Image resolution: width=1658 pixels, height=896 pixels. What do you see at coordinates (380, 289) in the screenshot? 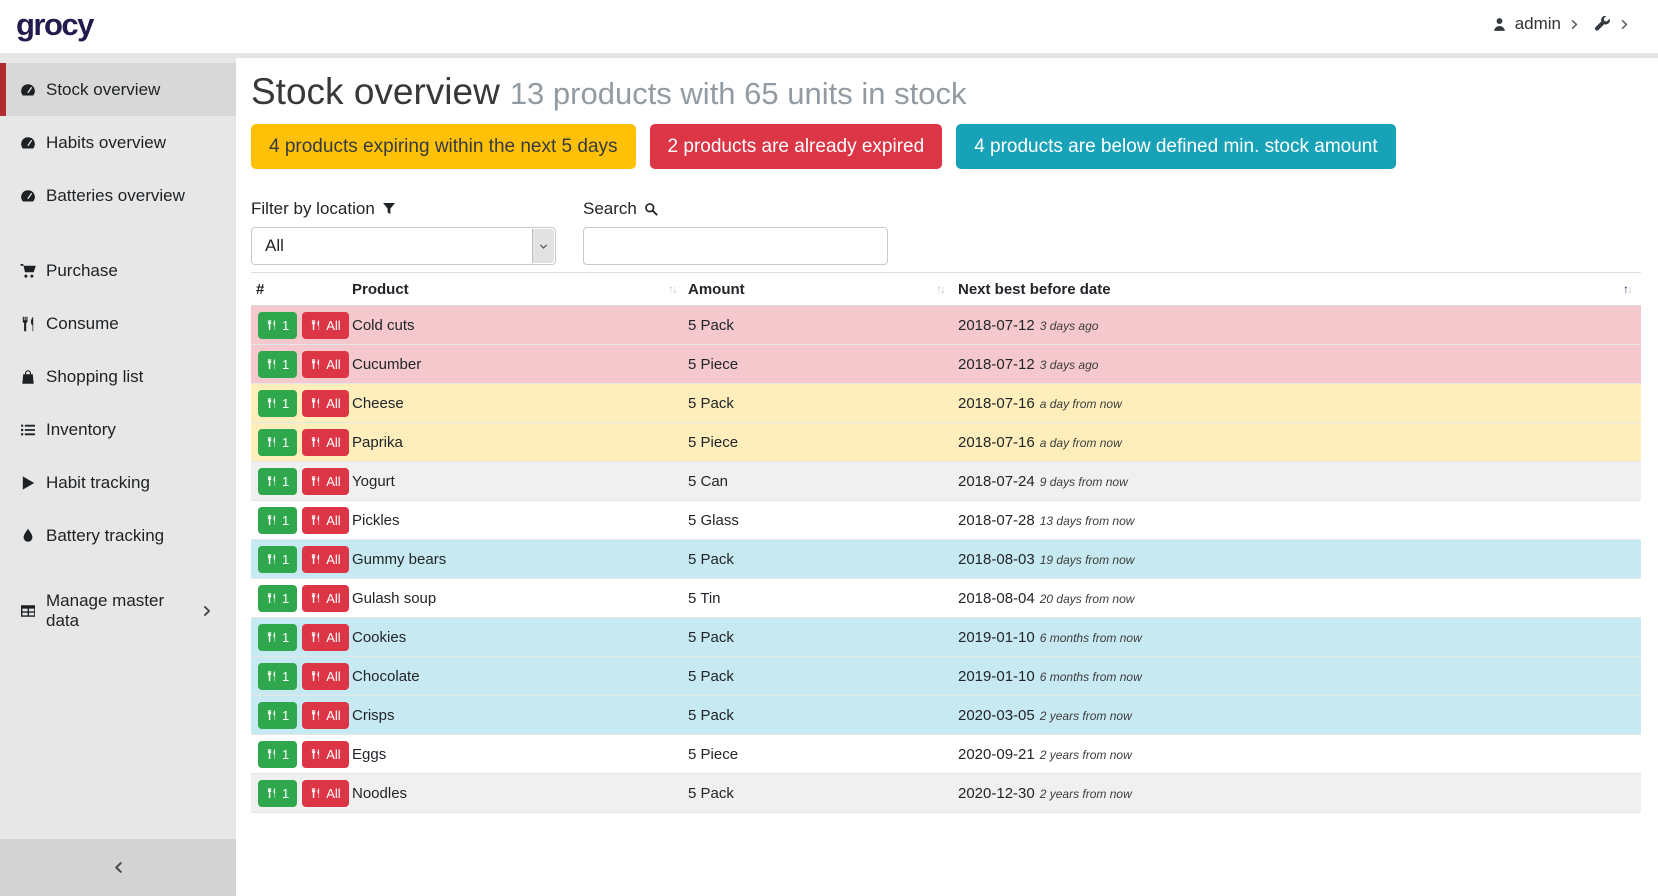
I see `header-product-label: Product` at bounding box center [380, 289].